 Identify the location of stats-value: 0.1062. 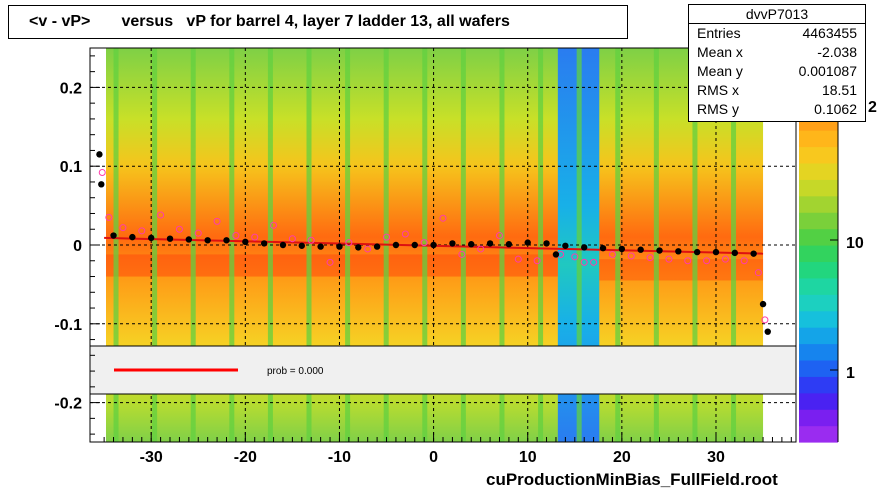
(835, 109).